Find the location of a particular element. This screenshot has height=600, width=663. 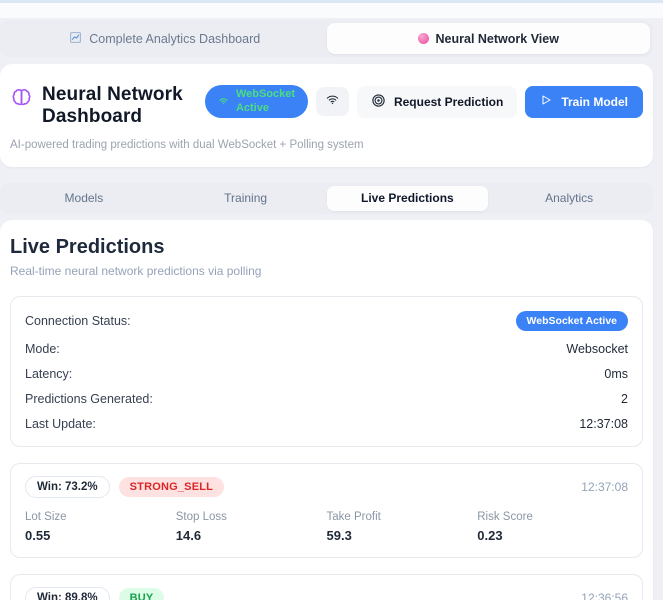

tab-models: Models is located at coordinates (84, 198).